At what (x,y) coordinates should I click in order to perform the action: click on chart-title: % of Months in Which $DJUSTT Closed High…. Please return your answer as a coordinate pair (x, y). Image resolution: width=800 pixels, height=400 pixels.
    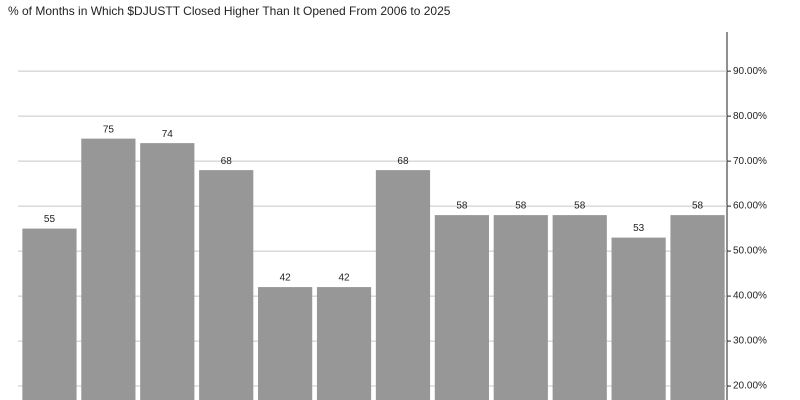
    Looking at the image, I should click on (229, 11).